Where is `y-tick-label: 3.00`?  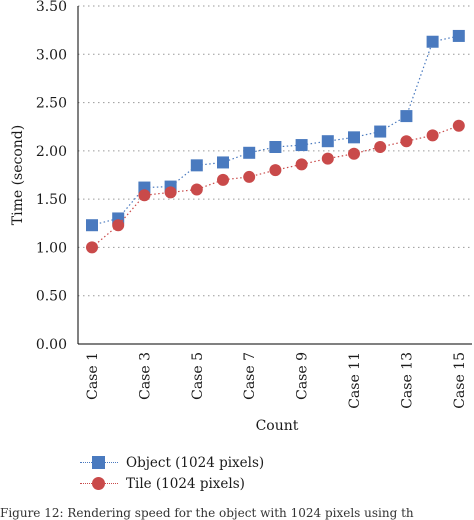 y-tick-label: 3.00 is located at coordinates (51, 55).